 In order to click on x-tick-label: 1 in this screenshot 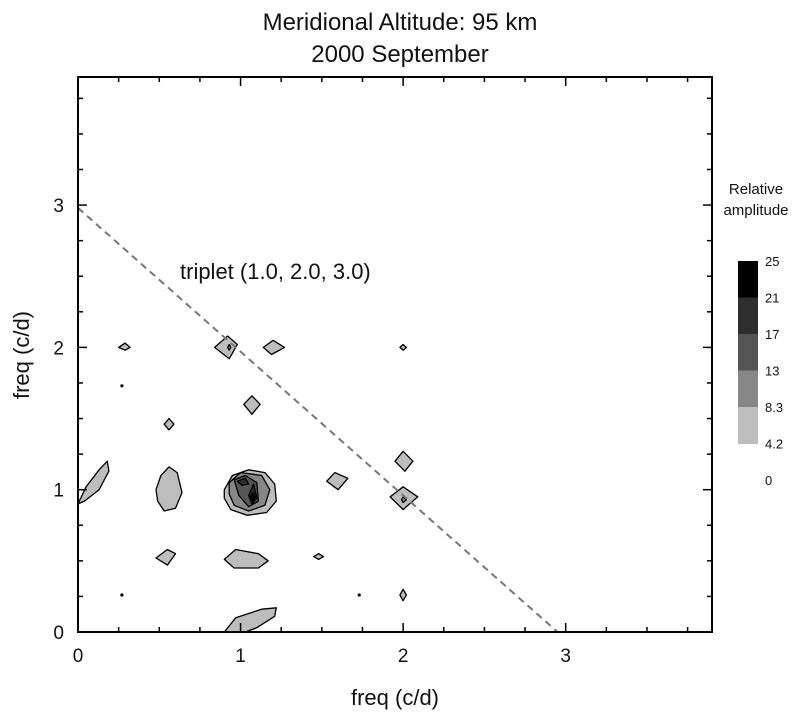, I will do `click(240, 656)`.